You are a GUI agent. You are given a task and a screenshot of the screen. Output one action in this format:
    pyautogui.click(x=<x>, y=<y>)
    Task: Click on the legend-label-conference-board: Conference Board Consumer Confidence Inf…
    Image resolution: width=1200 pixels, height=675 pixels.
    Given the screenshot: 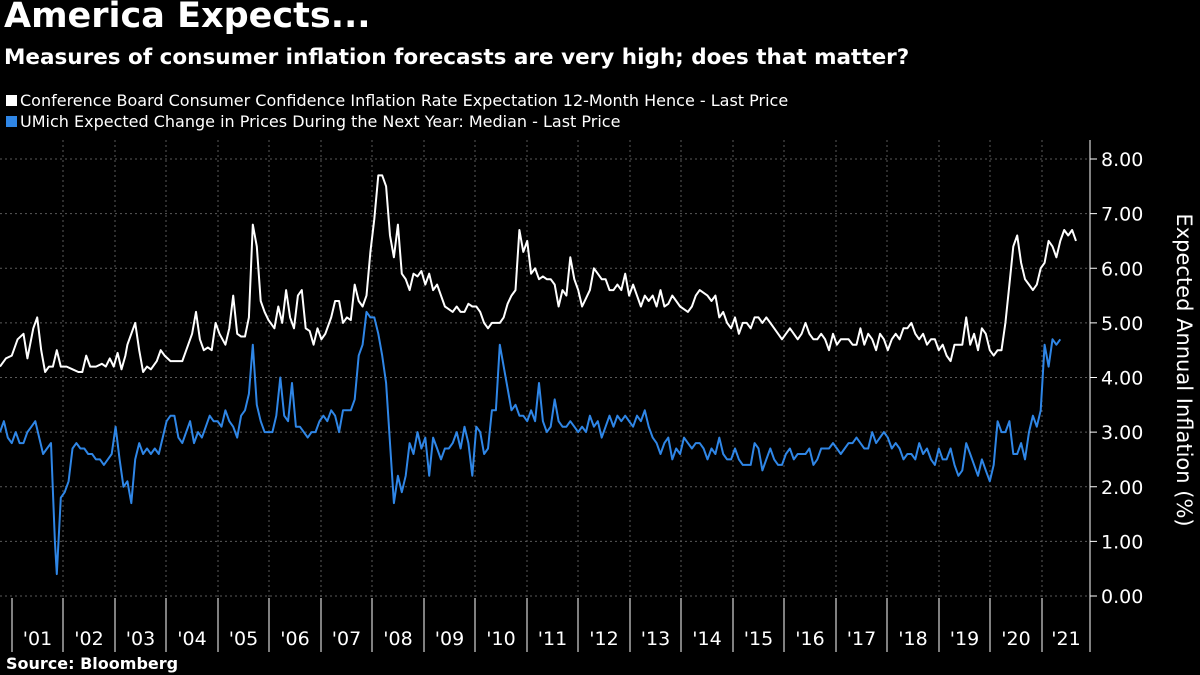 What is the action you would take?
    pyautogui.click(x=404, y=100)
    